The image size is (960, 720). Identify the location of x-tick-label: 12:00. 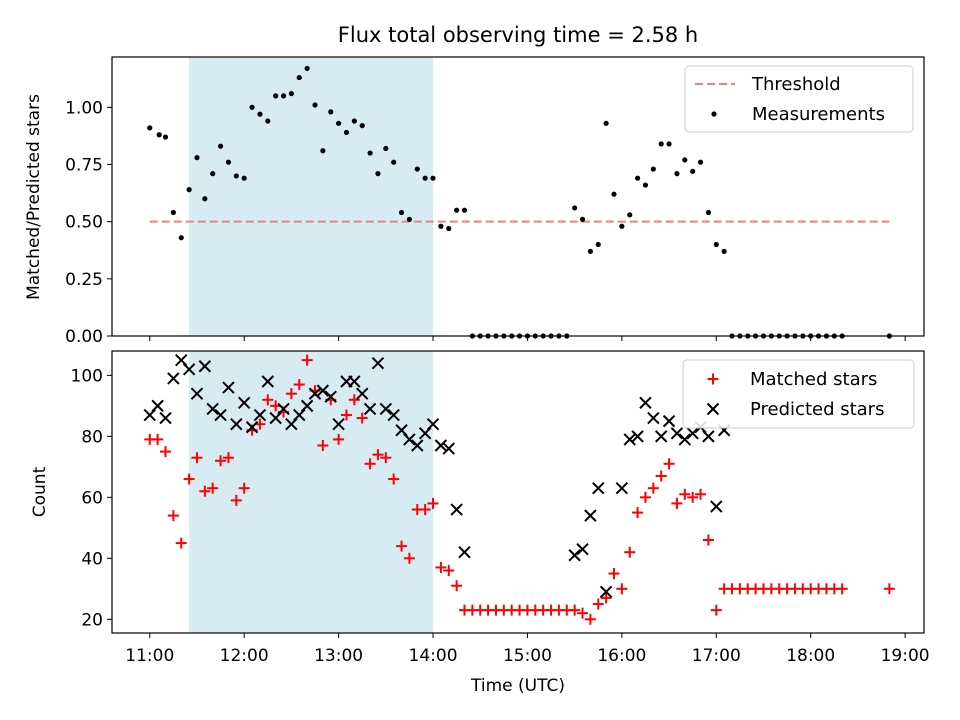
(244, 656).